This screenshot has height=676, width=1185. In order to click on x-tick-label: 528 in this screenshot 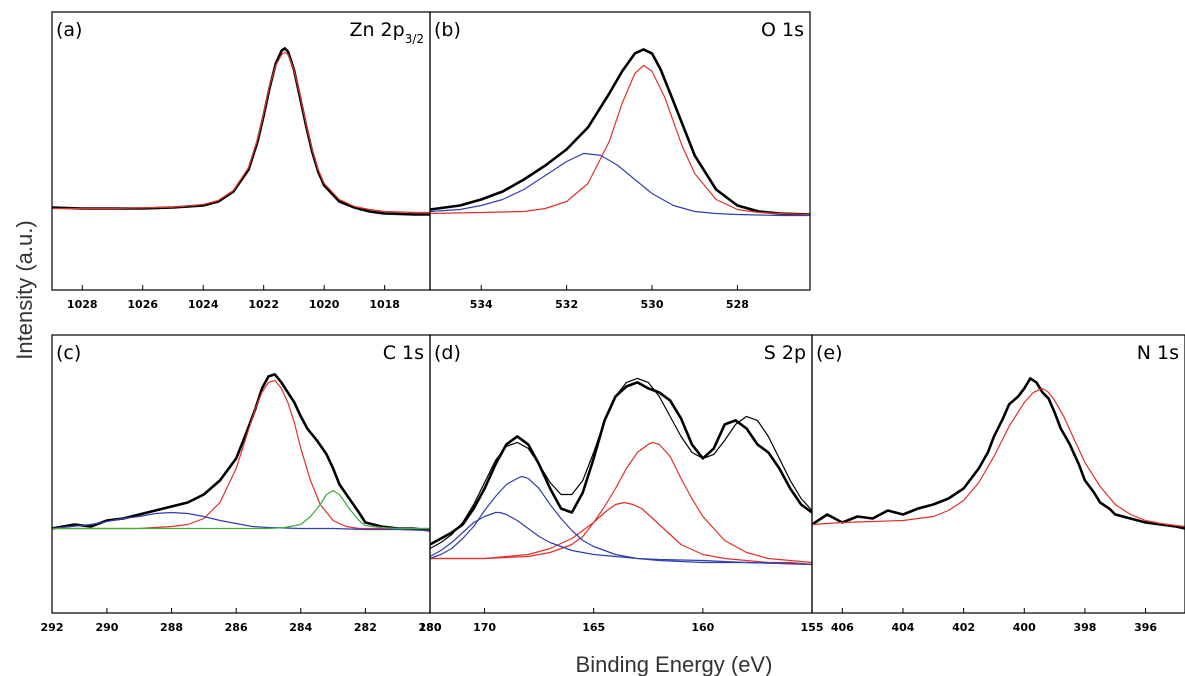, I will do `click(737, 304)`.